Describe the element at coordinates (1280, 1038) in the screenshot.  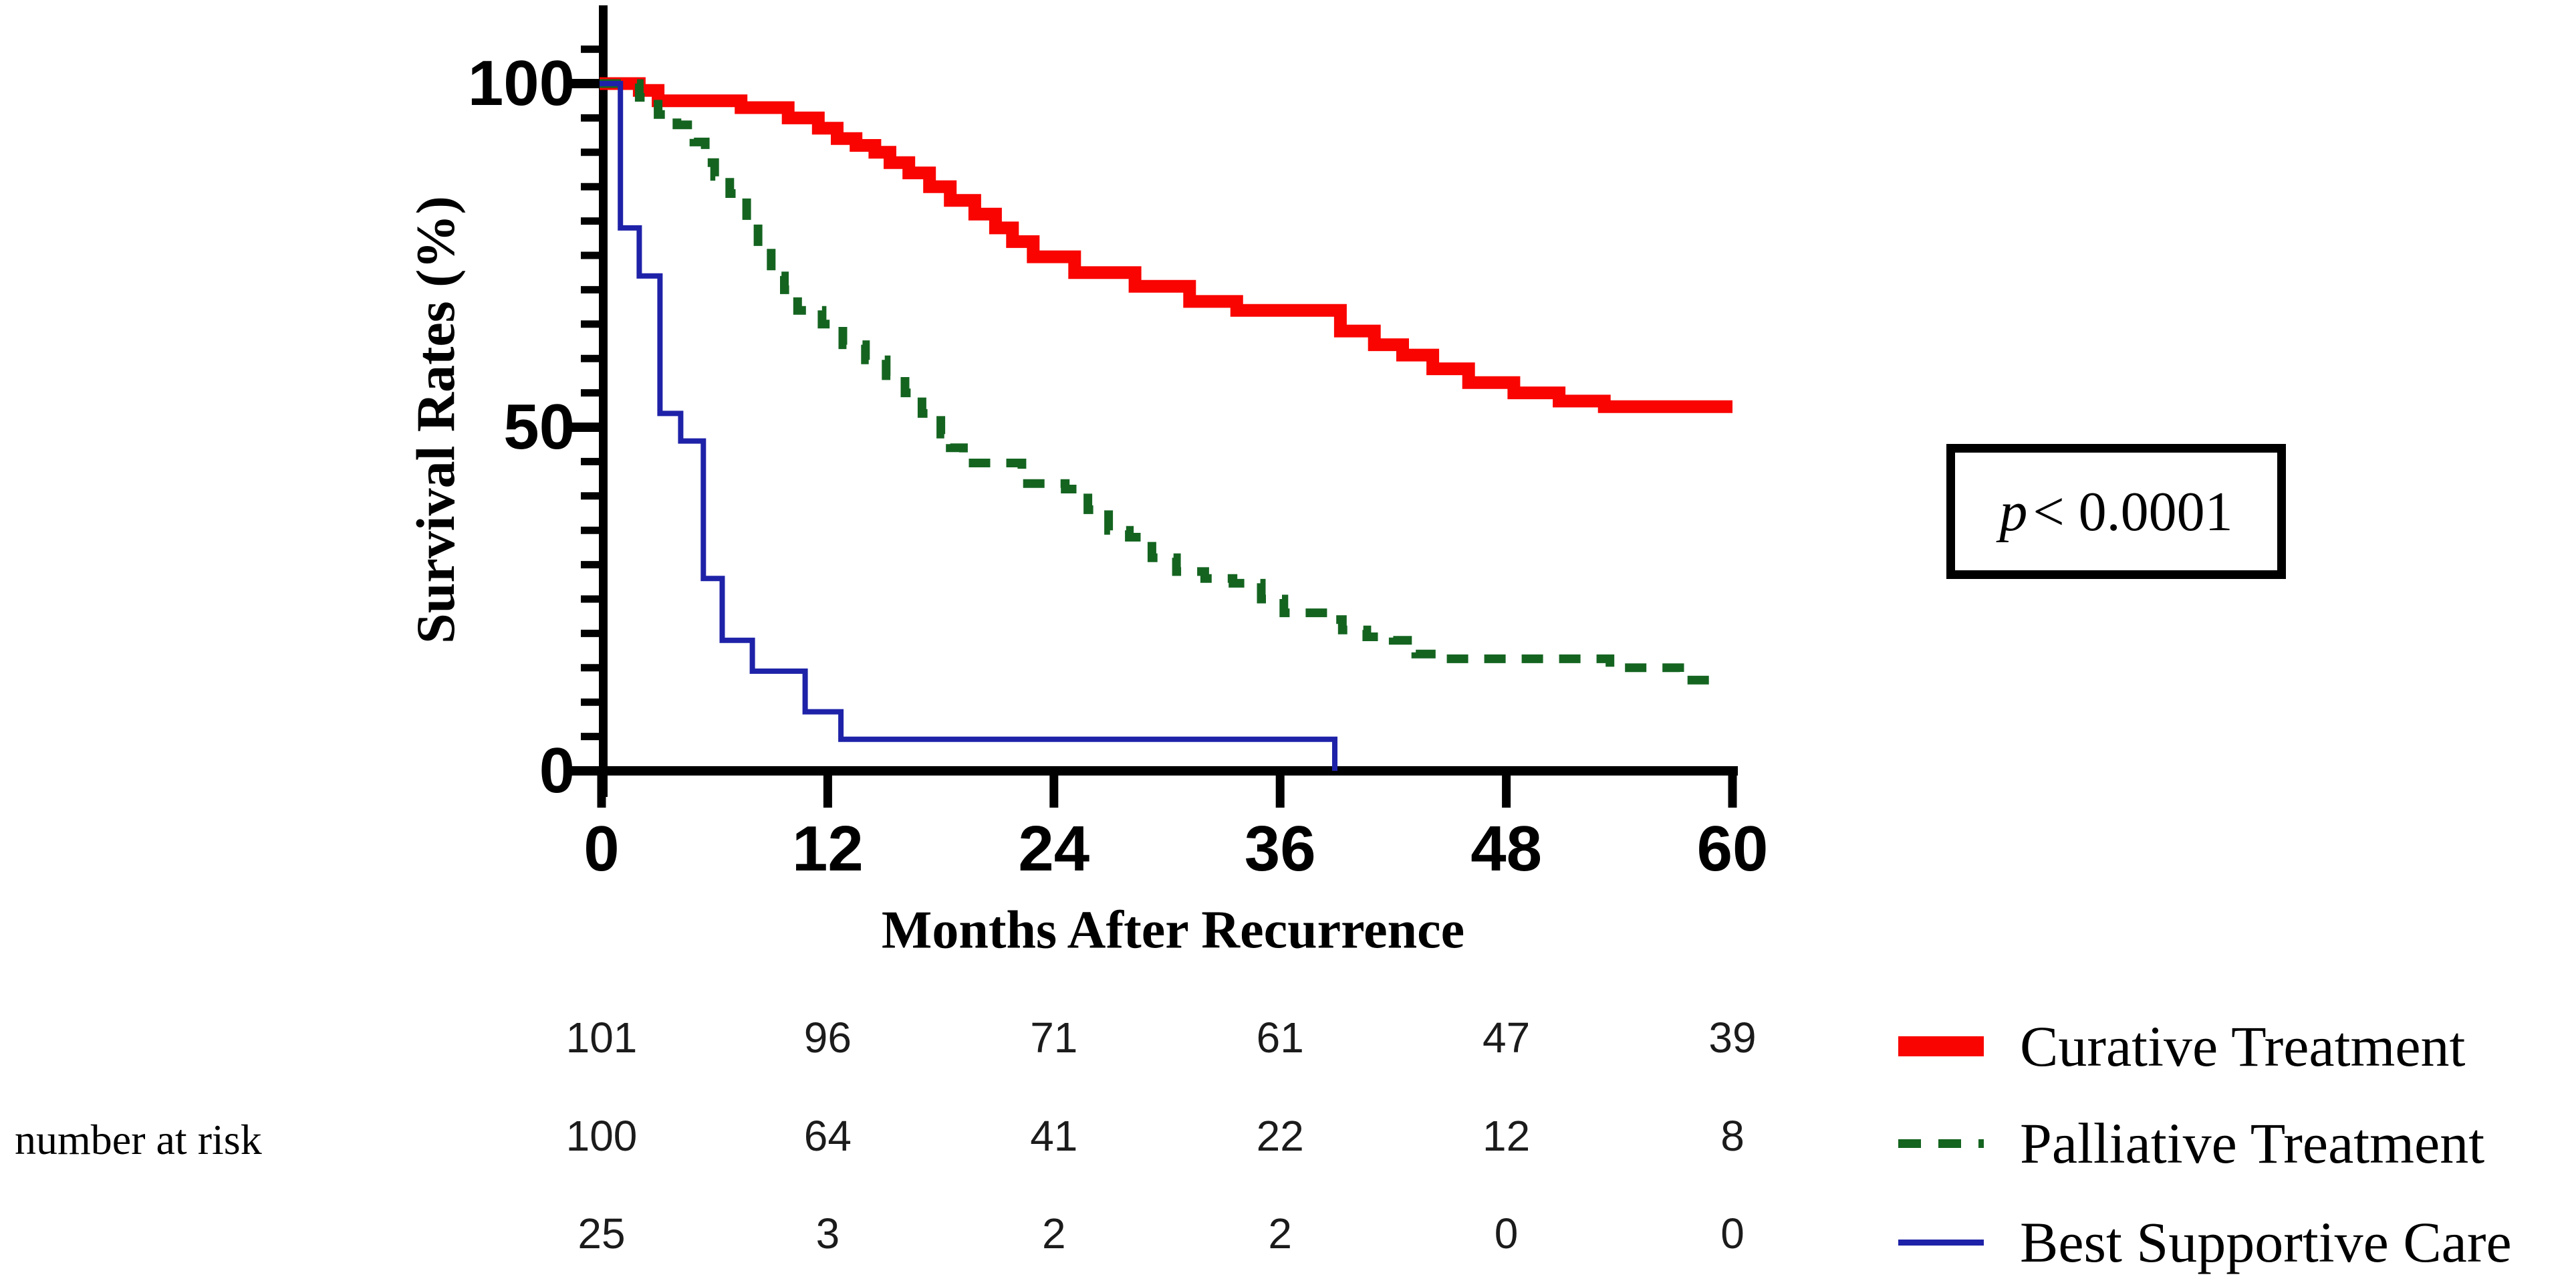
I see `risk-cell-row1-t36: 61` at that location.